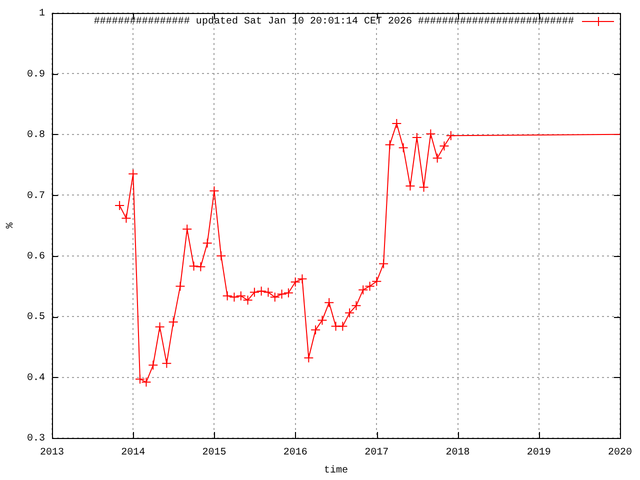  What do you see at coordinates (11, 225) in the screenshot?
I see `y-axis-title: %` at bounding box center [11, 225].